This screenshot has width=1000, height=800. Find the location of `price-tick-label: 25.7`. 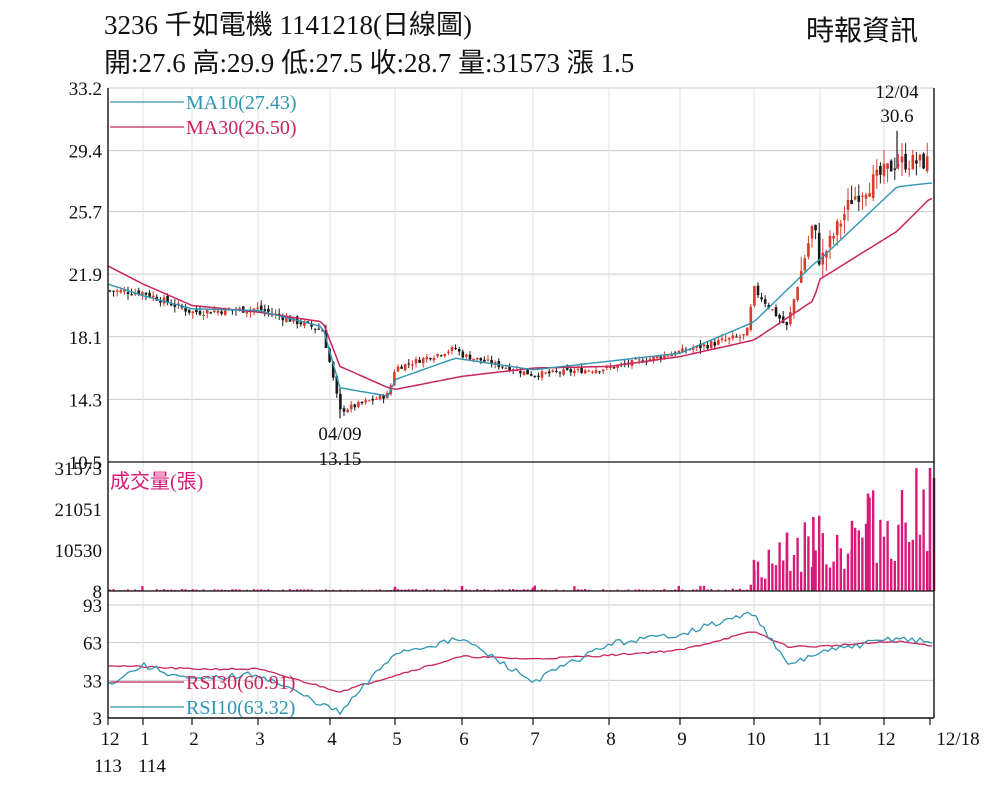

price-tick-label: 25.7 is located at coordinates (85, 213).